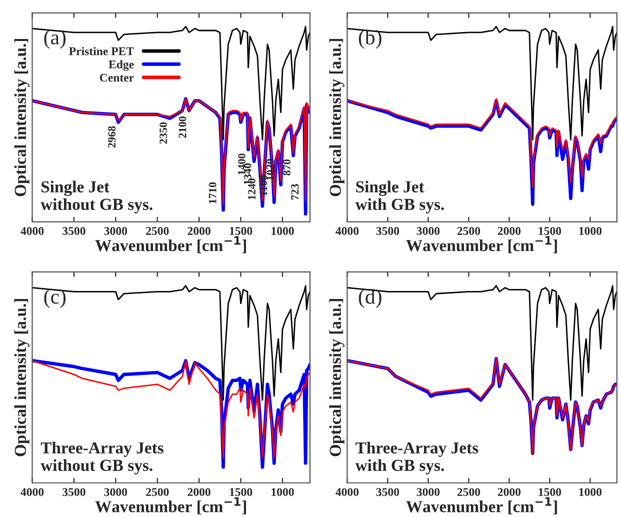 The image size is (620, 517). Describe the element at coordinates (370, 39) in the screenshot. I see `annotation: (b)` at that location.